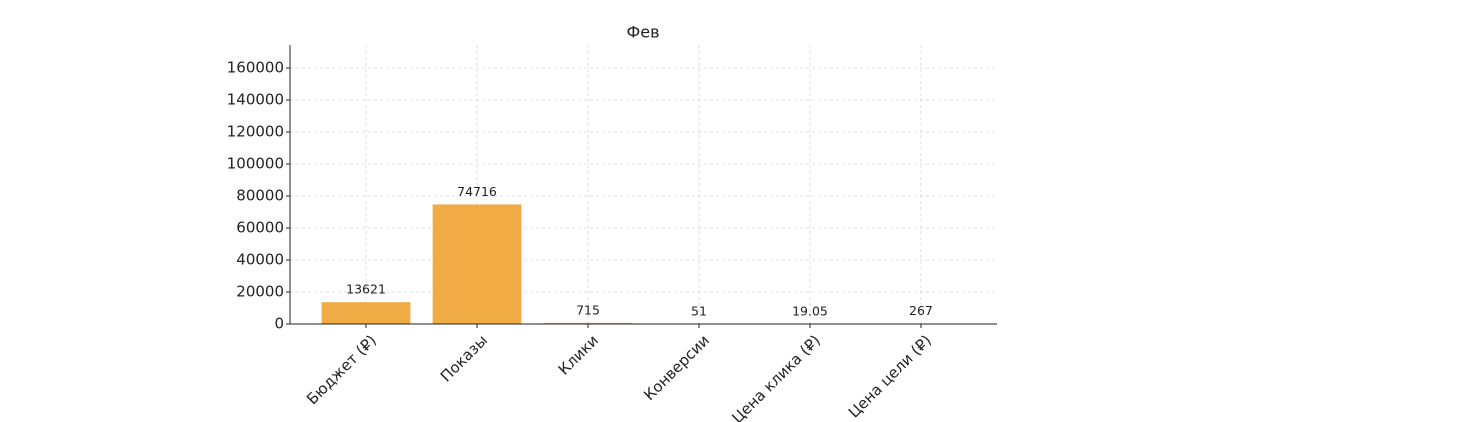 The width and height of the screenshot is (1460, 422). I want to click on value-label: 715, so click(588, 309).